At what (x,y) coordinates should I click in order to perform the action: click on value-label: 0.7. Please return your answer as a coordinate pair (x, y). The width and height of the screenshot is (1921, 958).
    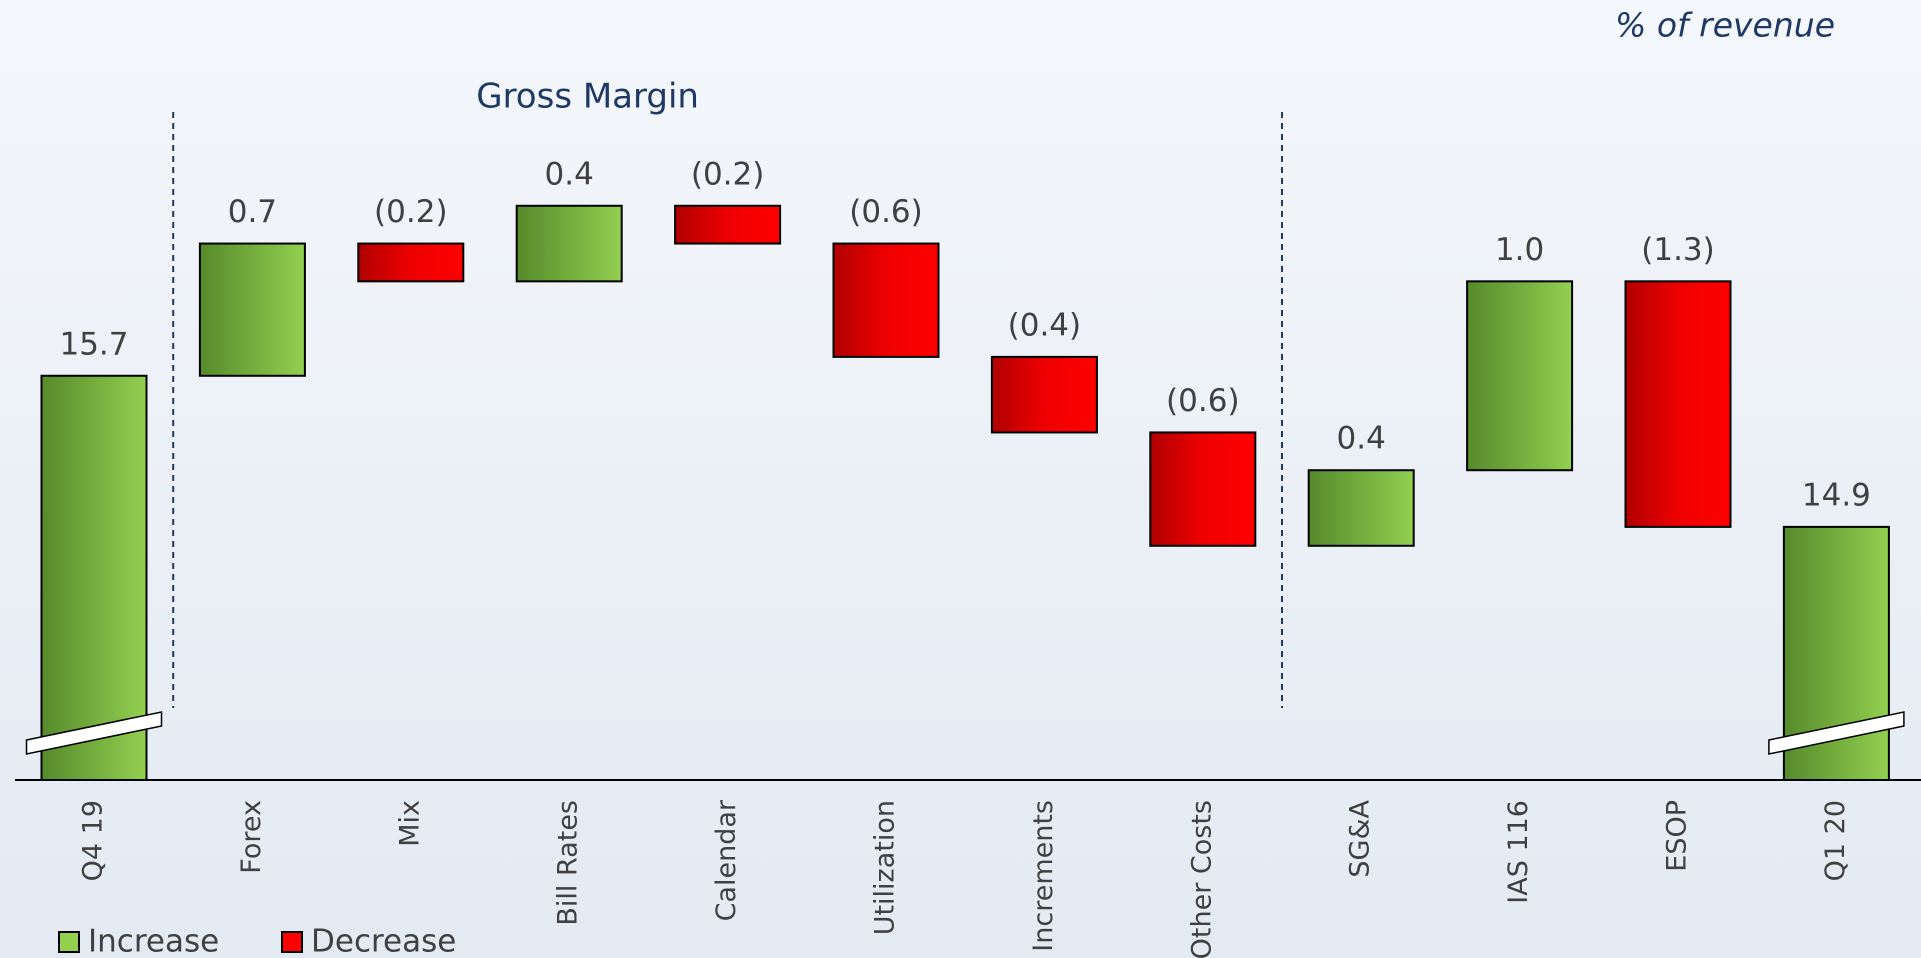
    Looking at the image, I should click on (252, 212).